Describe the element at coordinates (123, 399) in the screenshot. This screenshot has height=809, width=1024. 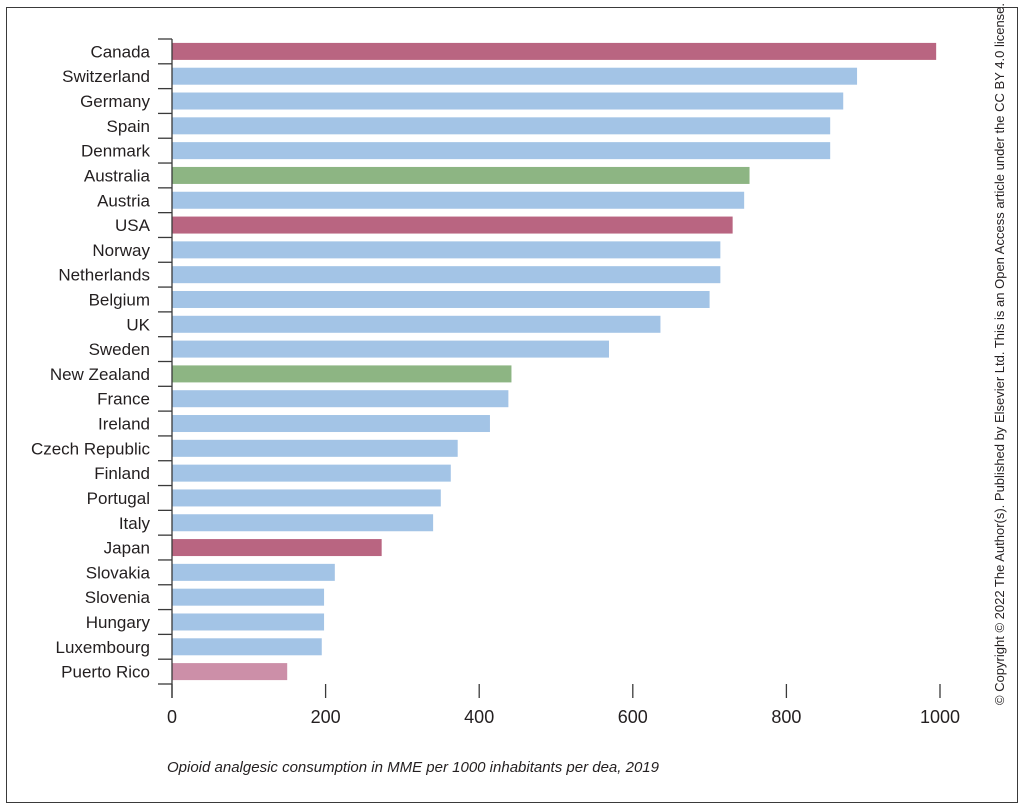
I see `category-label: France` at that location.